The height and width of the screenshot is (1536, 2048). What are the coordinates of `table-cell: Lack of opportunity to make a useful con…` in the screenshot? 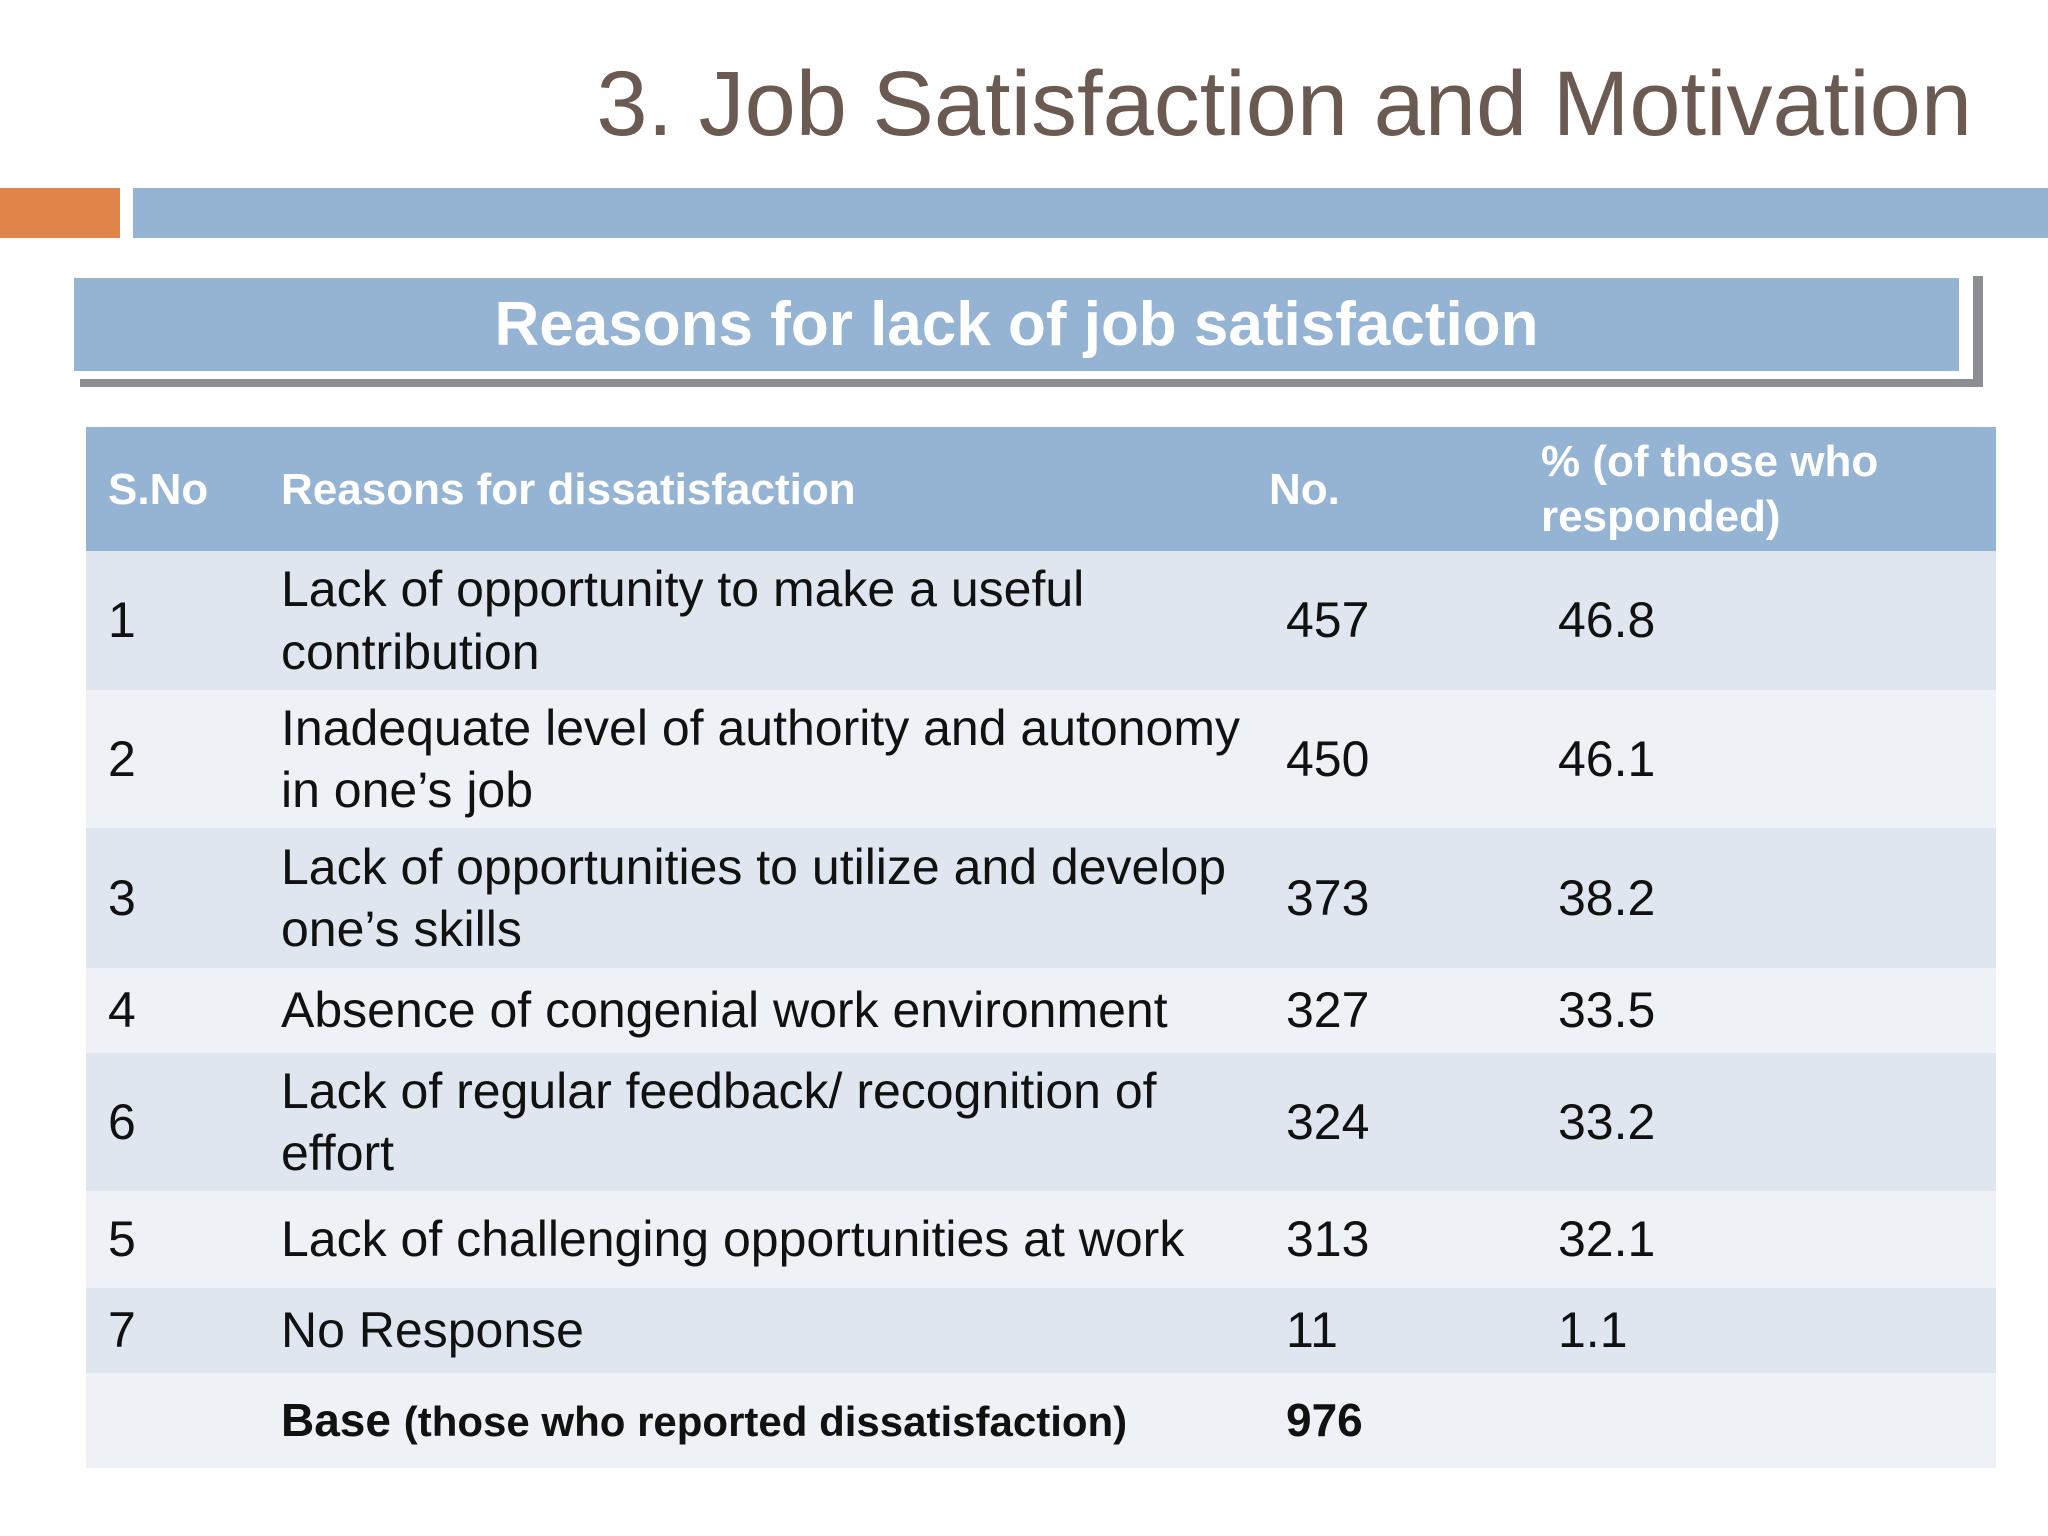 It's located at (683, 620).